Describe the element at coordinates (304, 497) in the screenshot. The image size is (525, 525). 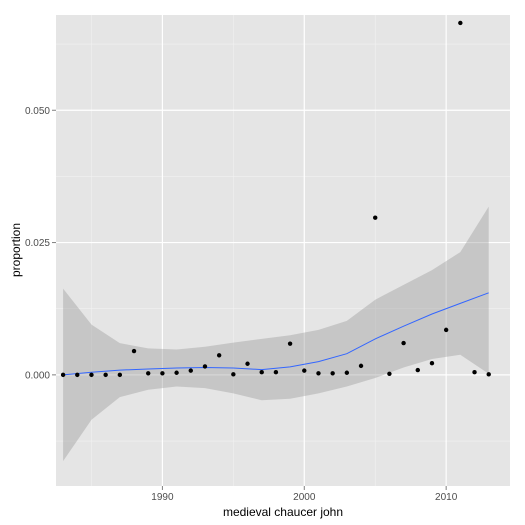
I see `x-tick-label: 2000` at that location.